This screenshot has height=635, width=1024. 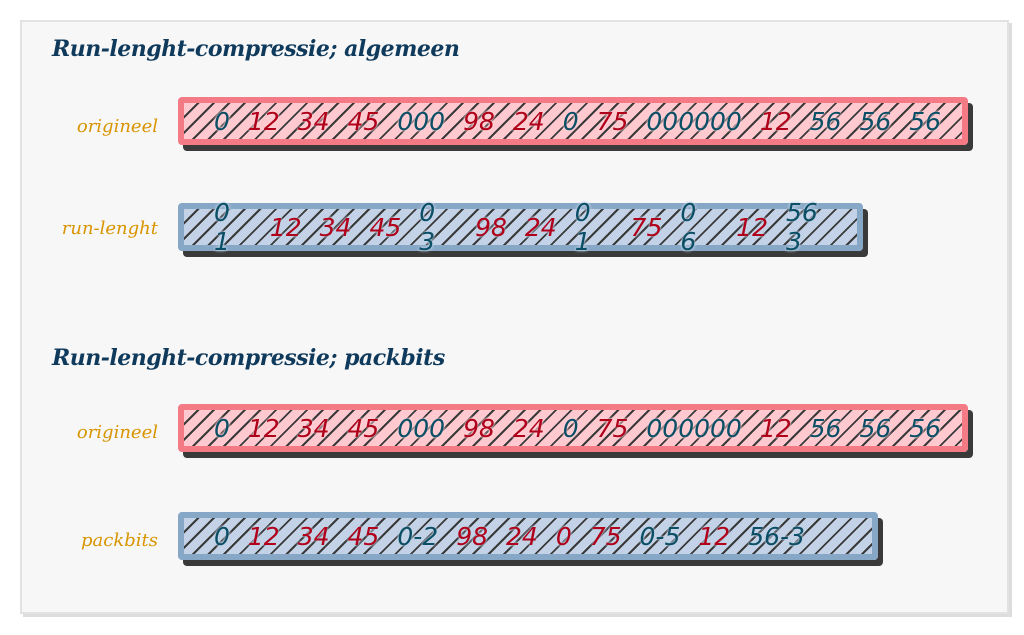 I want to click on packbits-sequence-bar: 0 12 34 45 0-2 98 24 0 75 0-5 12 56-3, so click(x=528, y=536).